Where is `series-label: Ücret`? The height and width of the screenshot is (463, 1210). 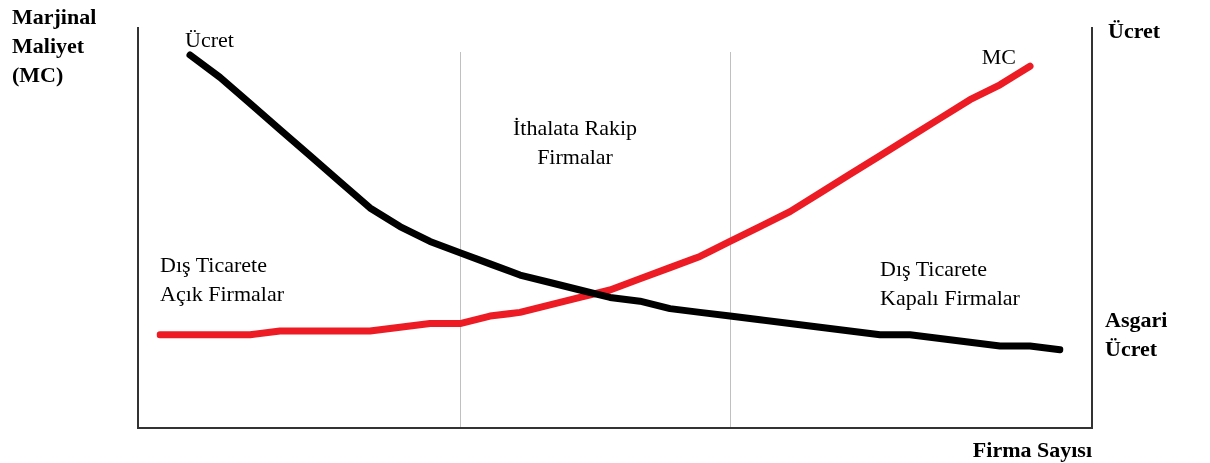 series-label: Ücret is located at coordinates (209, 39).